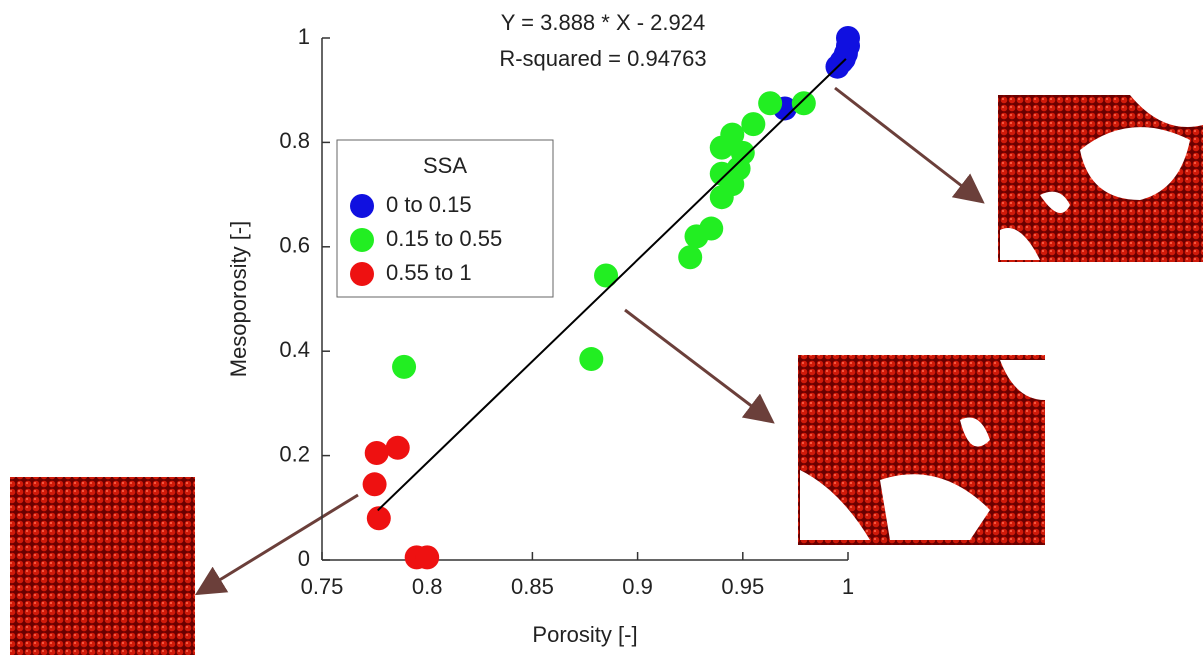 The height and width of the screenshot is (660, 1203). I want to click on y-tick-label: 0.8, so click(294, 140).